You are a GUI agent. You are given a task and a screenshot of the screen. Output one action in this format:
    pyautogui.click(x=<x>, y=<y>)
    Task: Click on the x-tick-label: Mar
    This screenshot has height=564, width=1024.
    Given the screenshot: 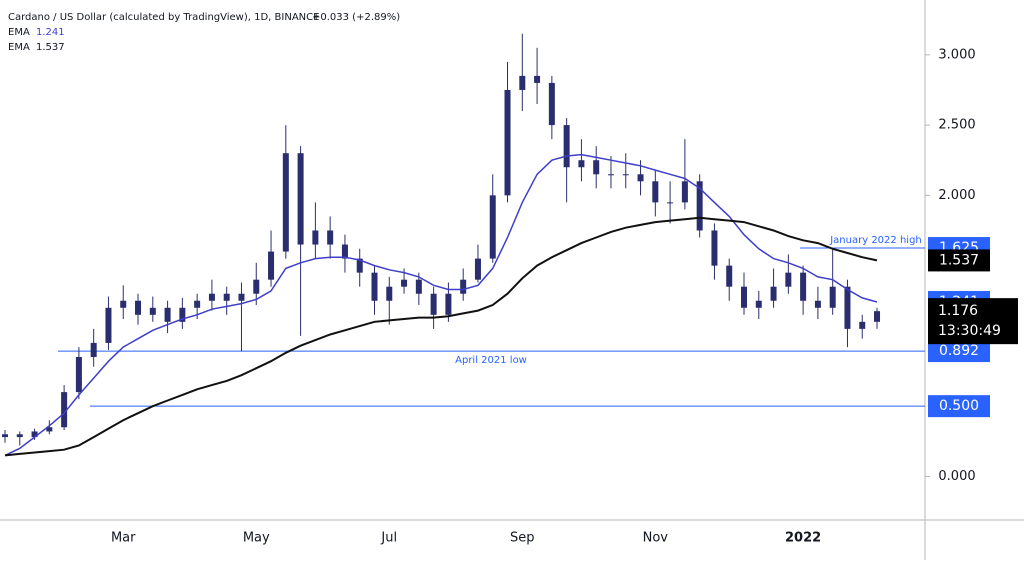 What is the action you would take?
    pyautogui.click(x=123, y=538)
    